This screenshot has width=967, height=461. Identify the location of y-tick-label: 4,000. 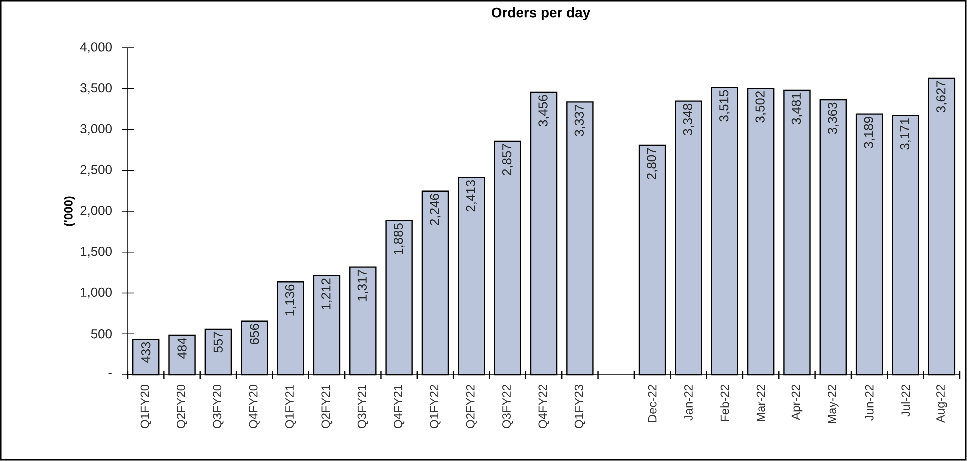
(96, 48).